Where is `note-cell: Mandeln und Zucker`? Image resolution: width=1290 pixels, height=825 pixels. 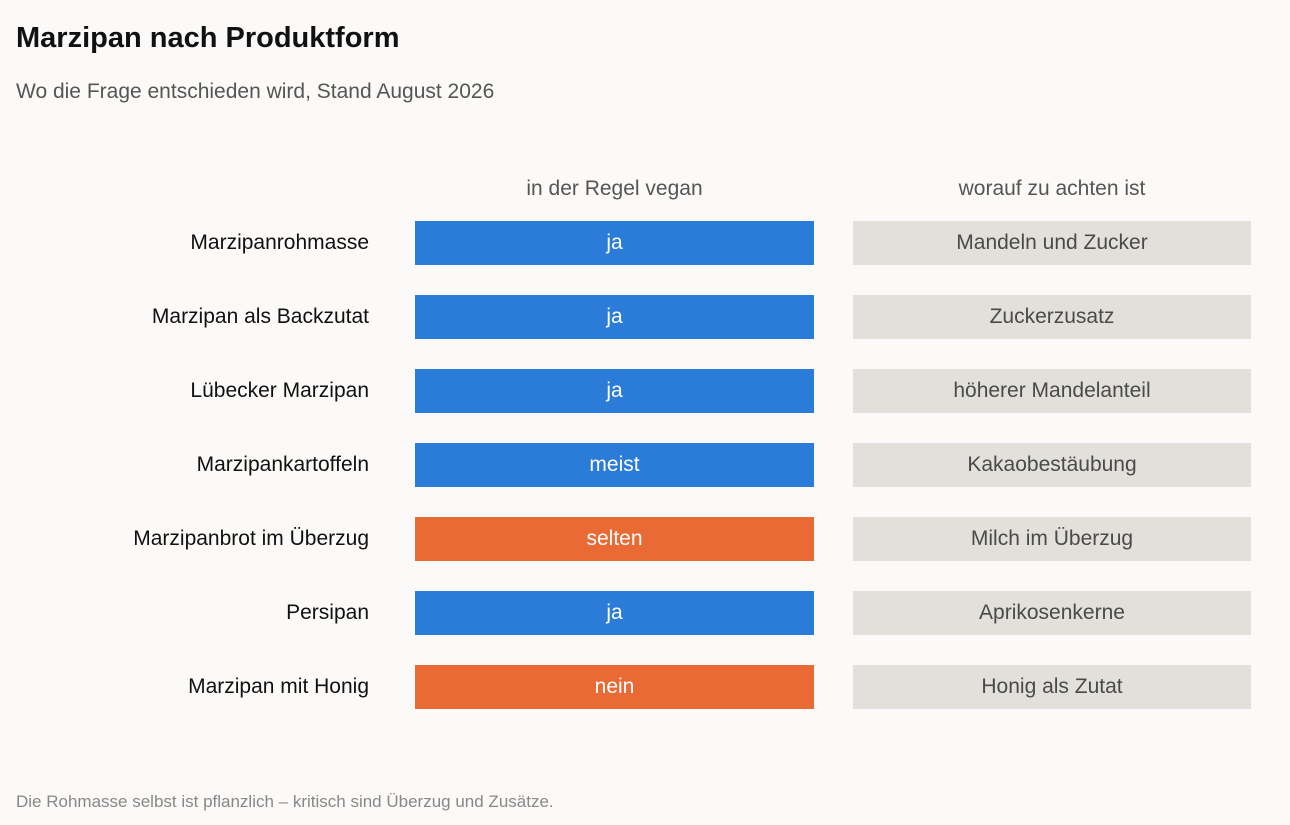
note-cell: Mandeln und Zucker is located at coordinates (1052, 243).